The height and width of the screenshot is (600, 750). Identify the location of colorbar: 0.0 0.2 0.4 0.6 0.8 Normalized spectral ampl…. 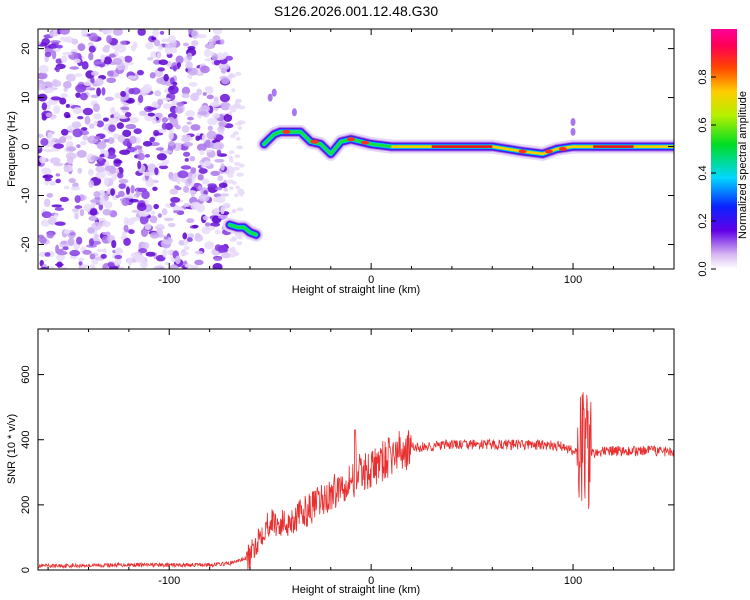
(723, 153).